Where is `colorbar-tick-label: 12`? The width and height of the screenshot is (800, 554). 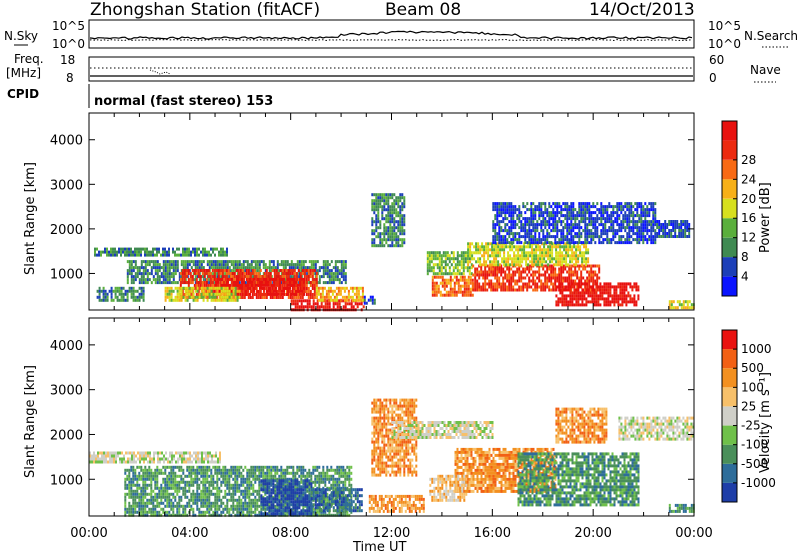
colorbar-tick-label: 12 is located at coordinates (748, 238).